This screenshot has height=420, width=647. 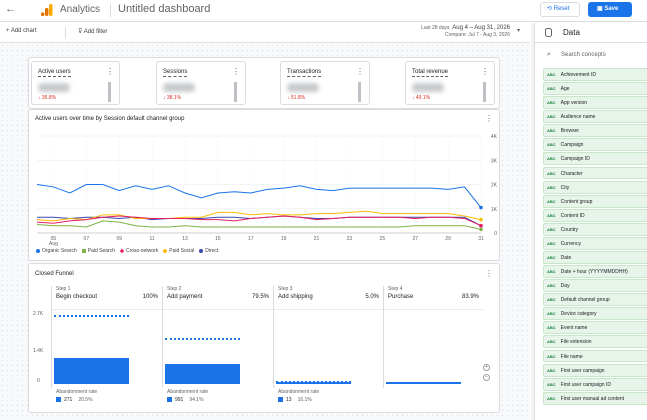 I want to click on concept-label: Currency, so click(x=570, y=243).